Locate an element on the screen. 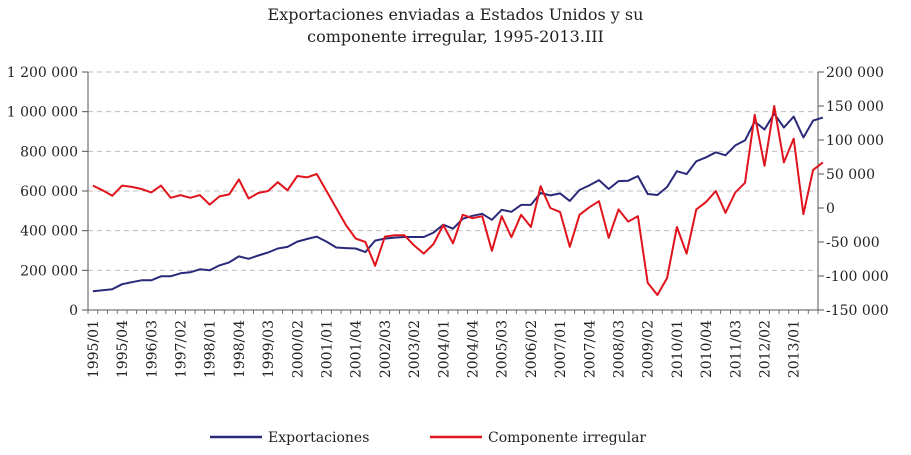 Image resolution: width=911 pixels, height=455 pixels. left-tick-label: 400 000 is located at coordinates (49, 232).